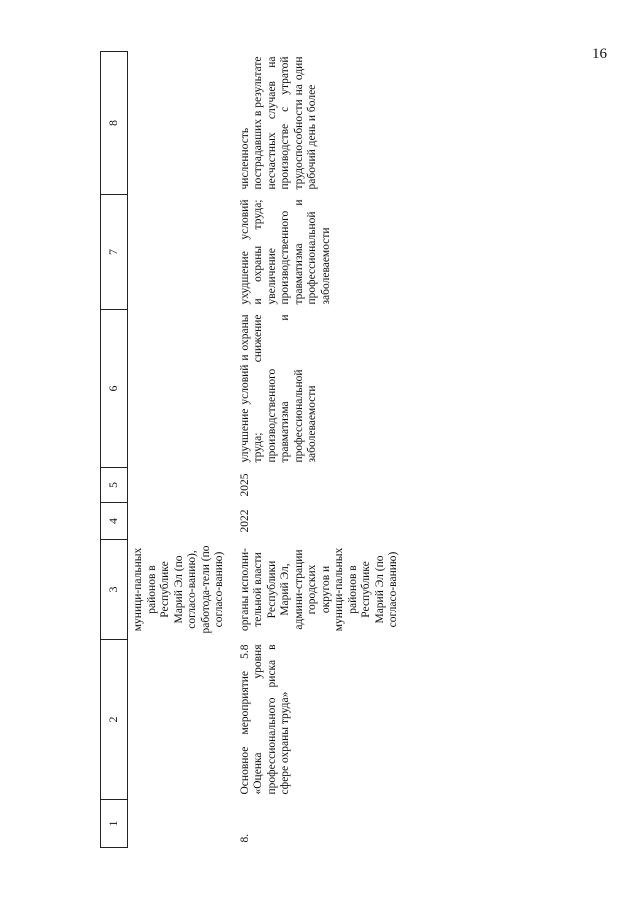 This screenshot has width=639, height=905. What do you see at coordinates (114, 719) in the screenshot?
I see `column-number: 2` at bounding box center [114, 719].